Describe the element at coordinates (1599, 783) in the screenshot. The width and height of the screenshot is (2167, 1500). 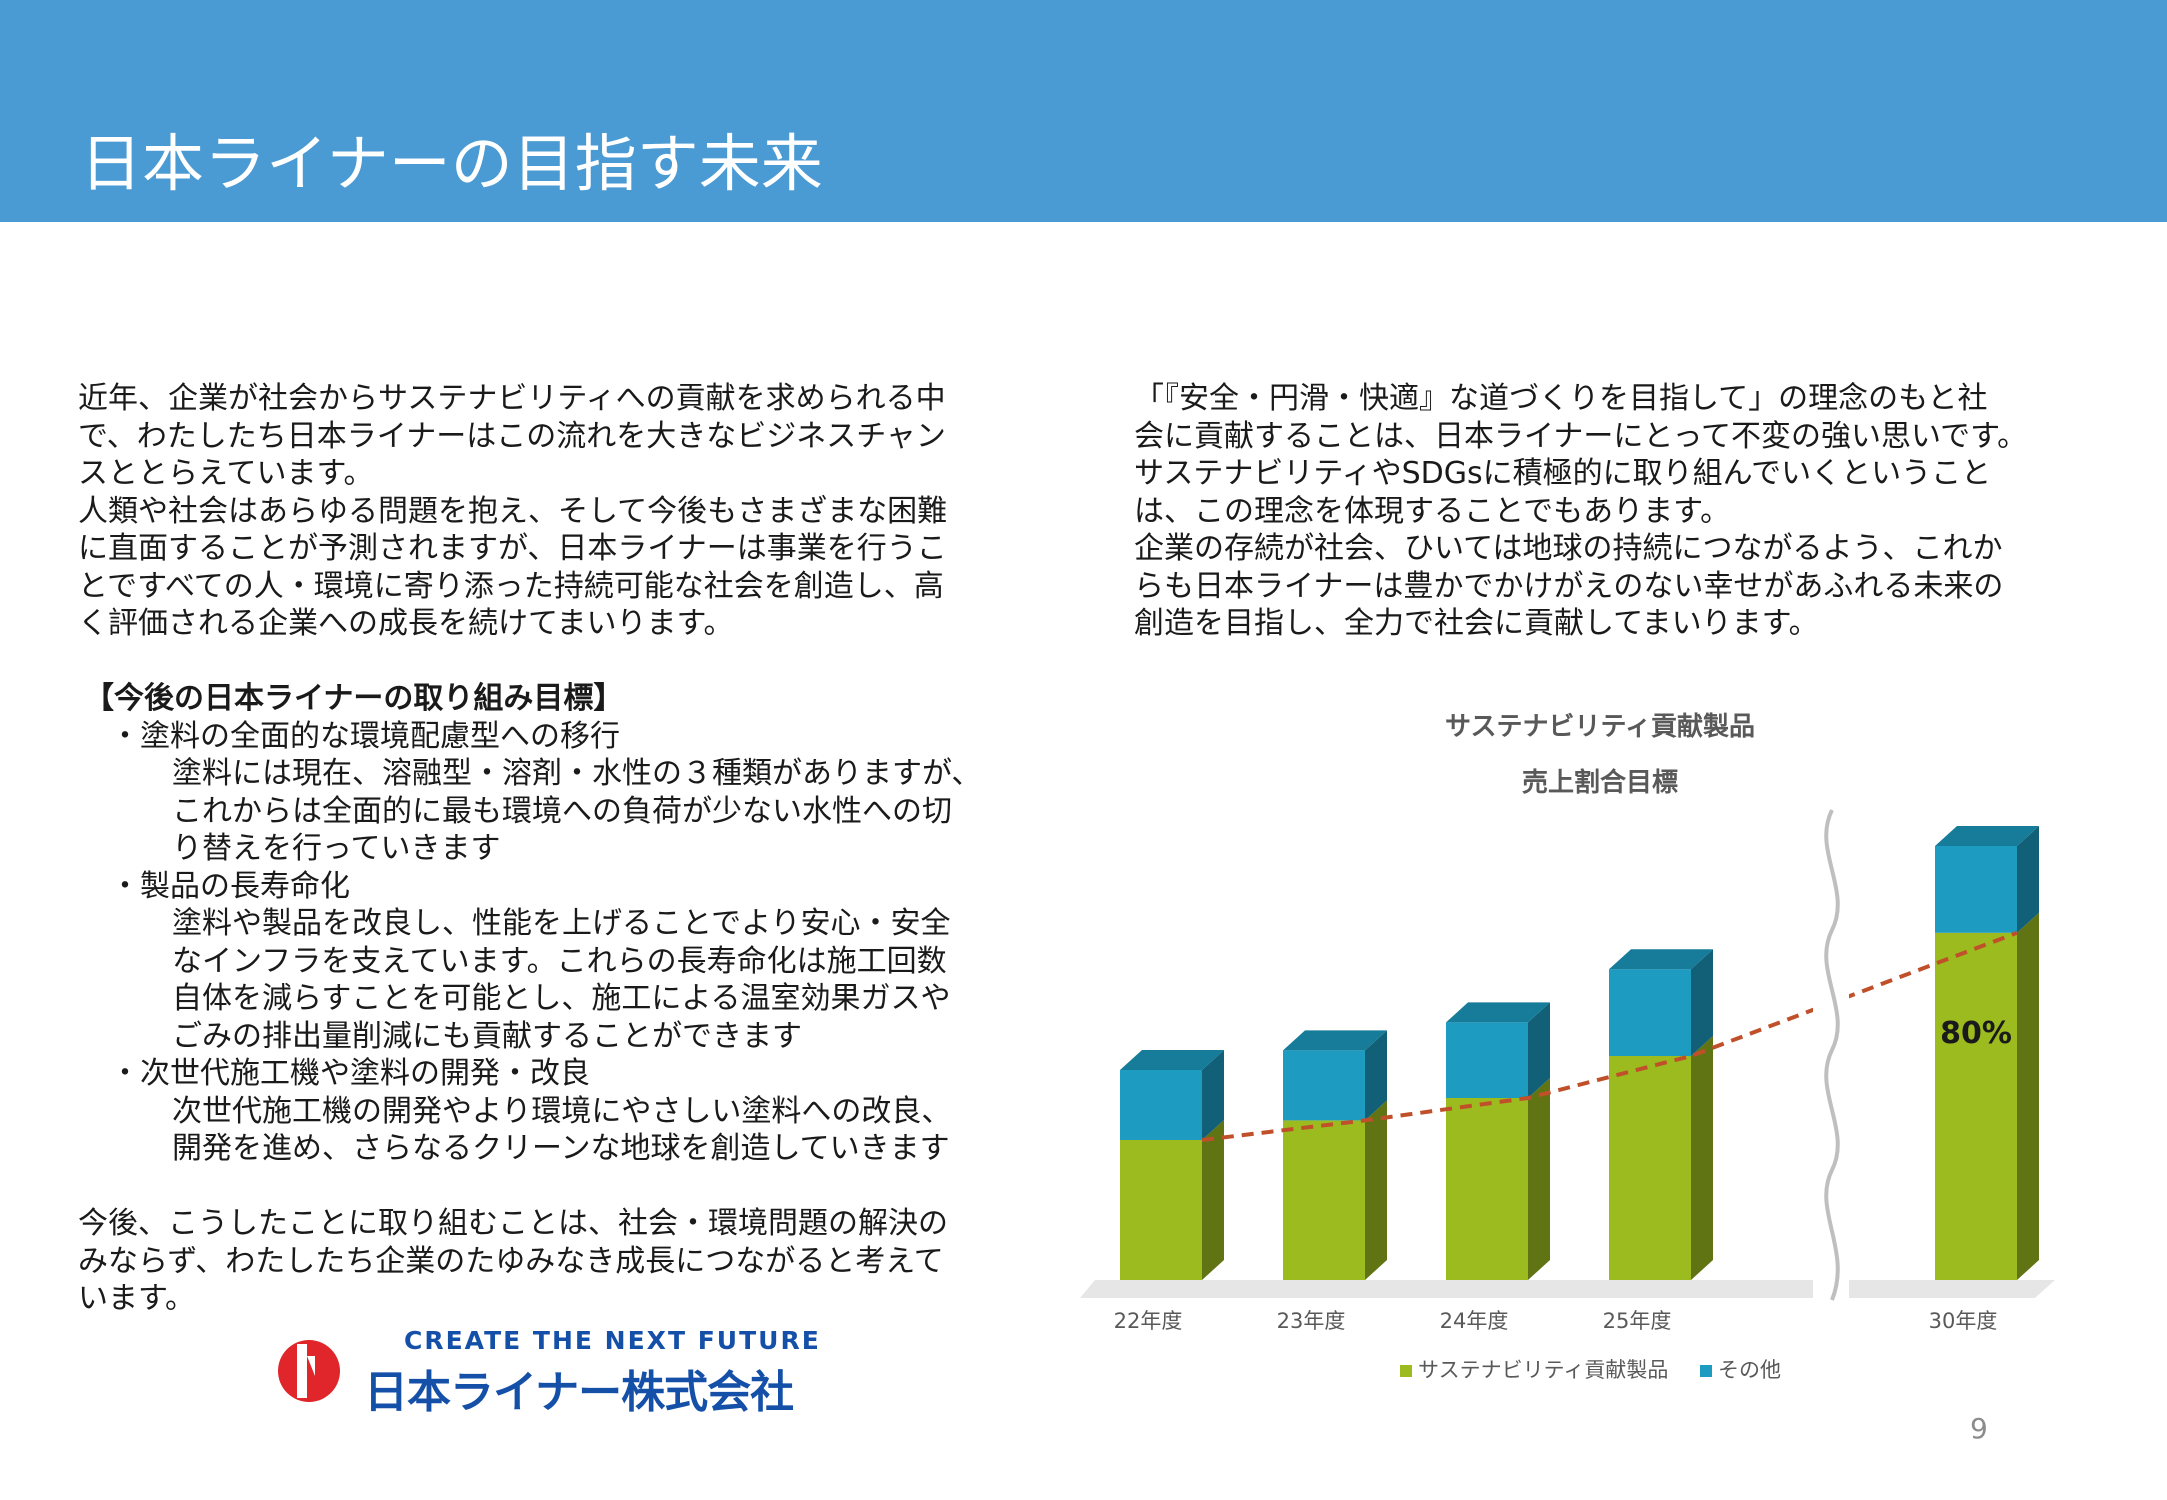
I see `chart-subtitle: 売上割合目標` at that location.